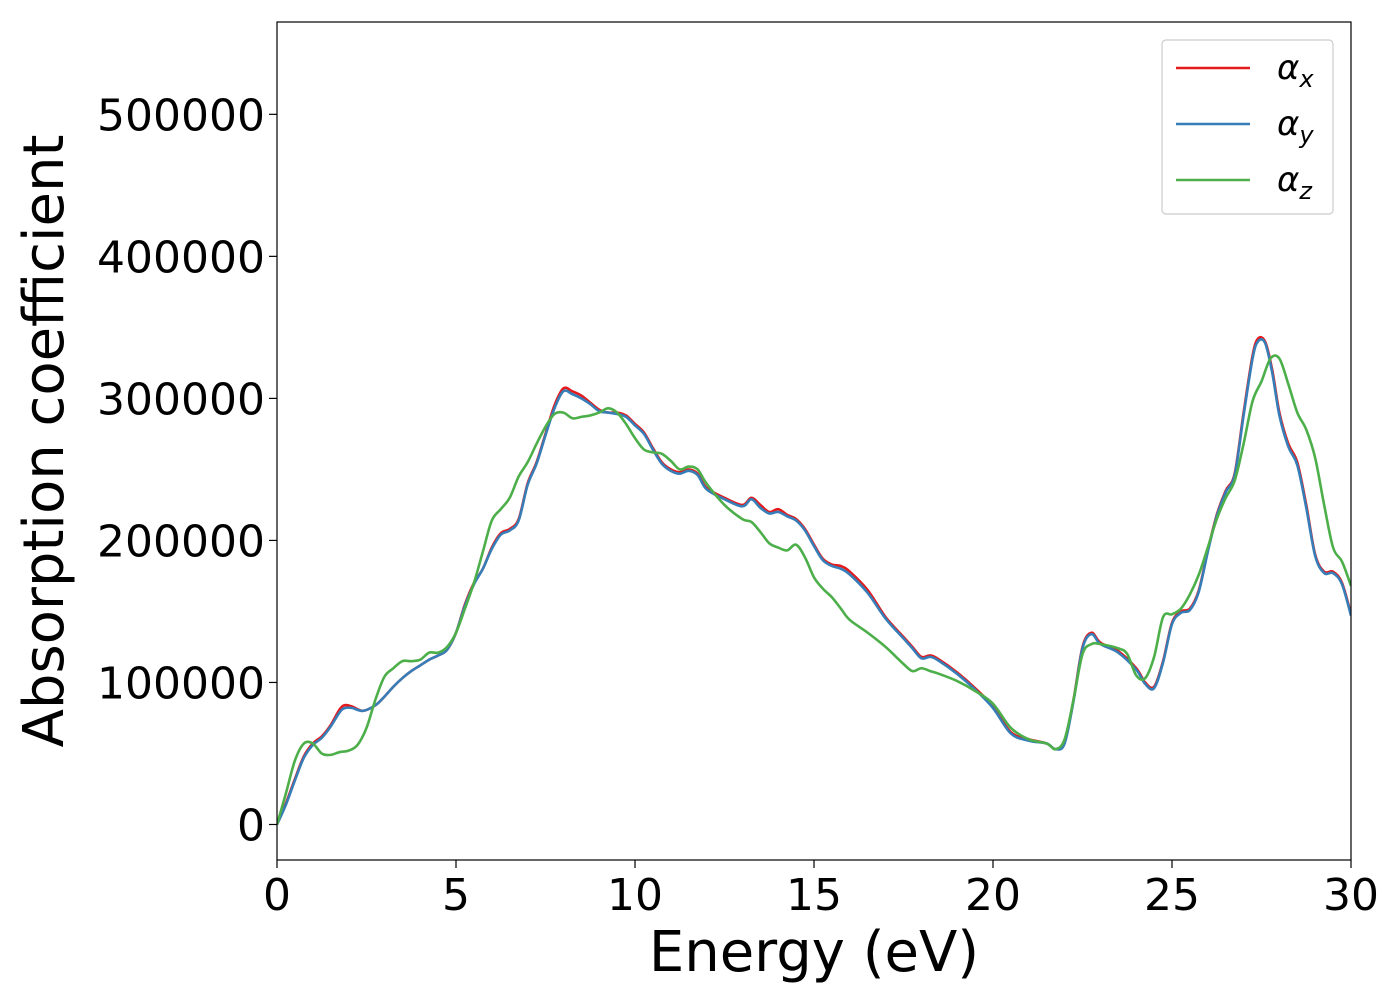  Describe the element at coordinates (993, 895) in the screenshot. I see `x-tick-label: 20` at that location.